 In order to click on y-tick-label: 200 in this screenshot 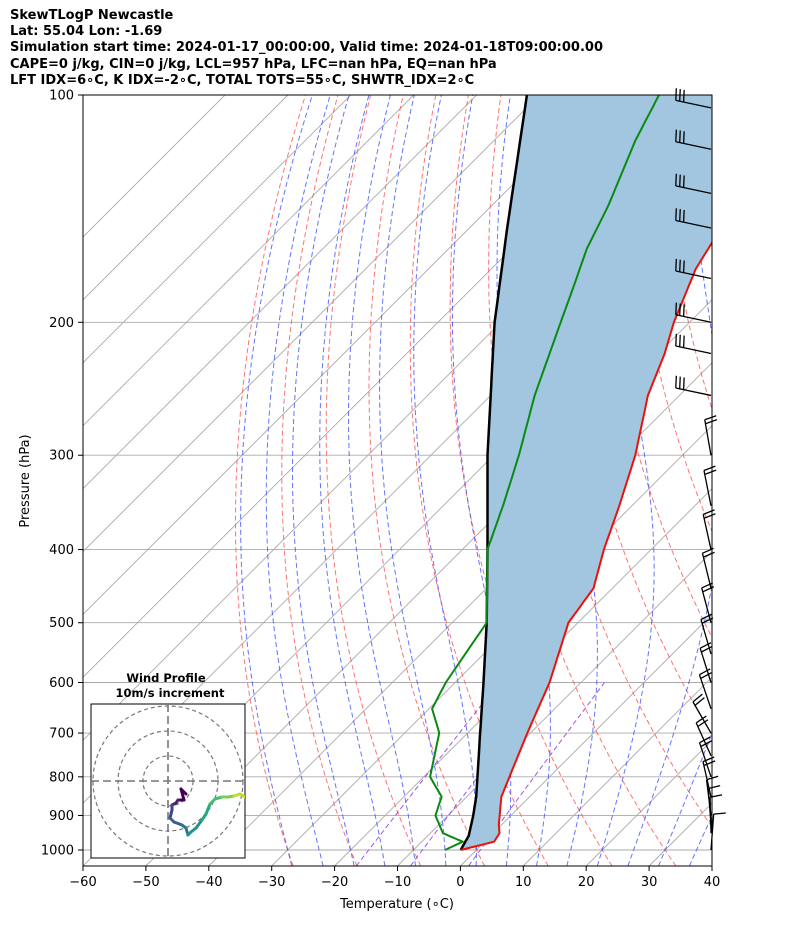, I will do `click(61, 323)`.